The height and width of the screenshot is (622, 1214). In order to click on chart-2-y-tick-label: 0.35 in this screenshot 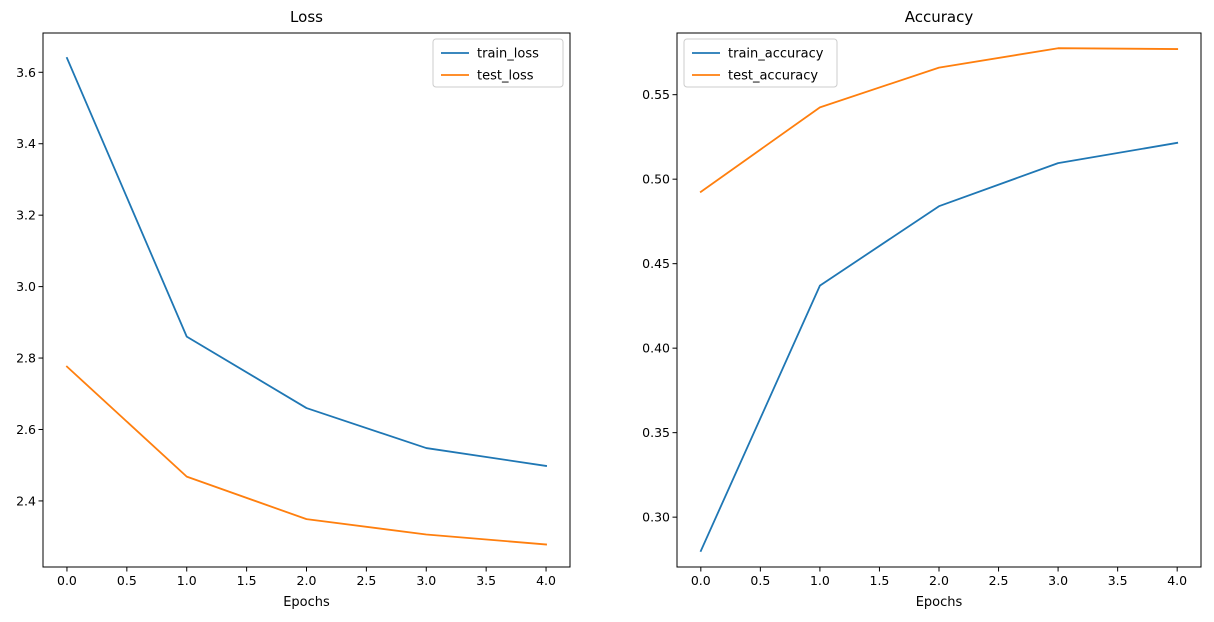, I will do `click(656, 432)`.